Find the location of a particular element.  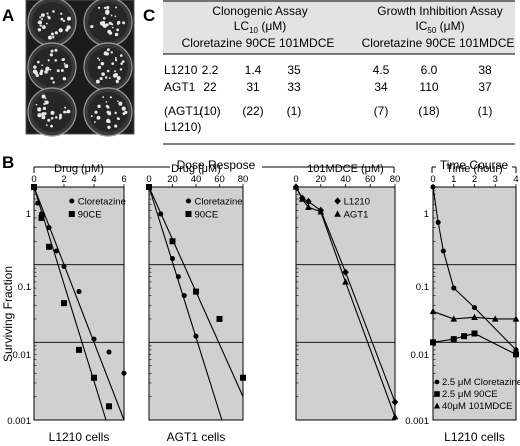

x-tick-label: 4 is located at coordinates (93, 179).